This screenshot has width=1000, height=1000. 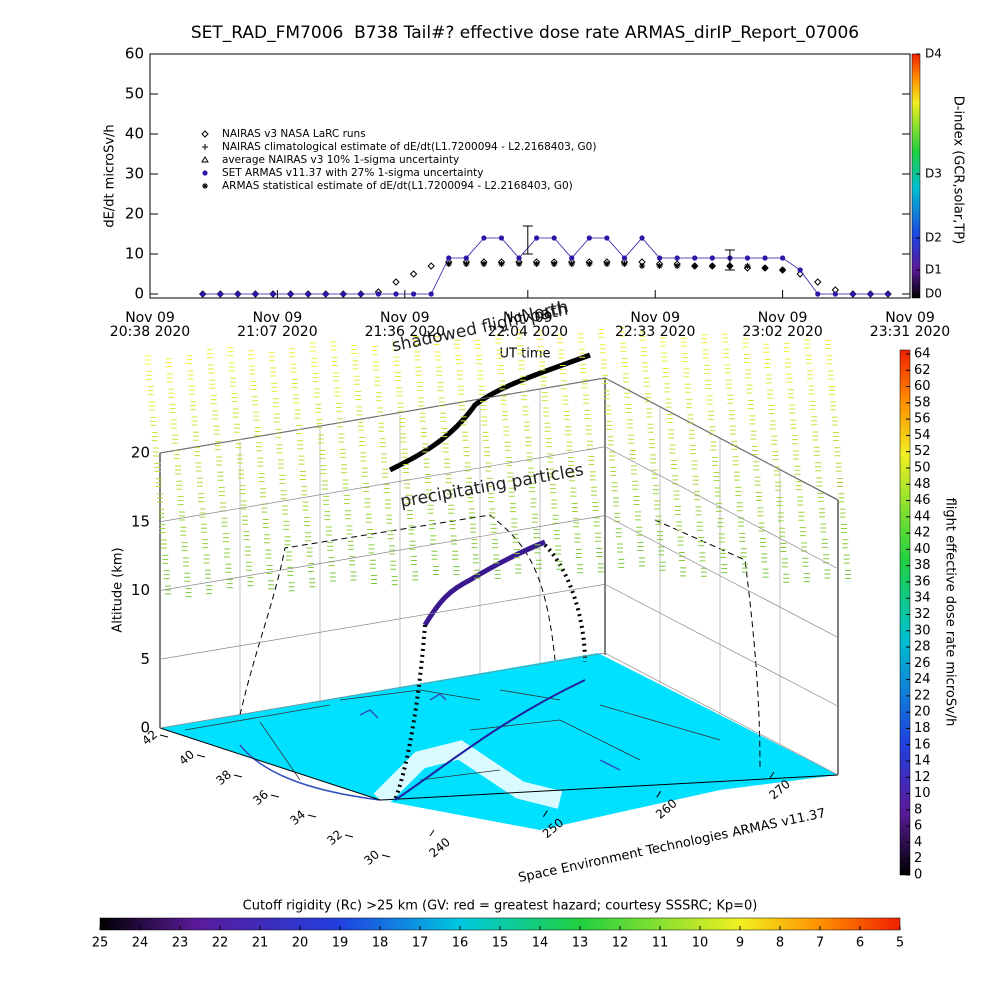 I want to click on colorbar-tick-label: 6, so click(x=918, y=826).